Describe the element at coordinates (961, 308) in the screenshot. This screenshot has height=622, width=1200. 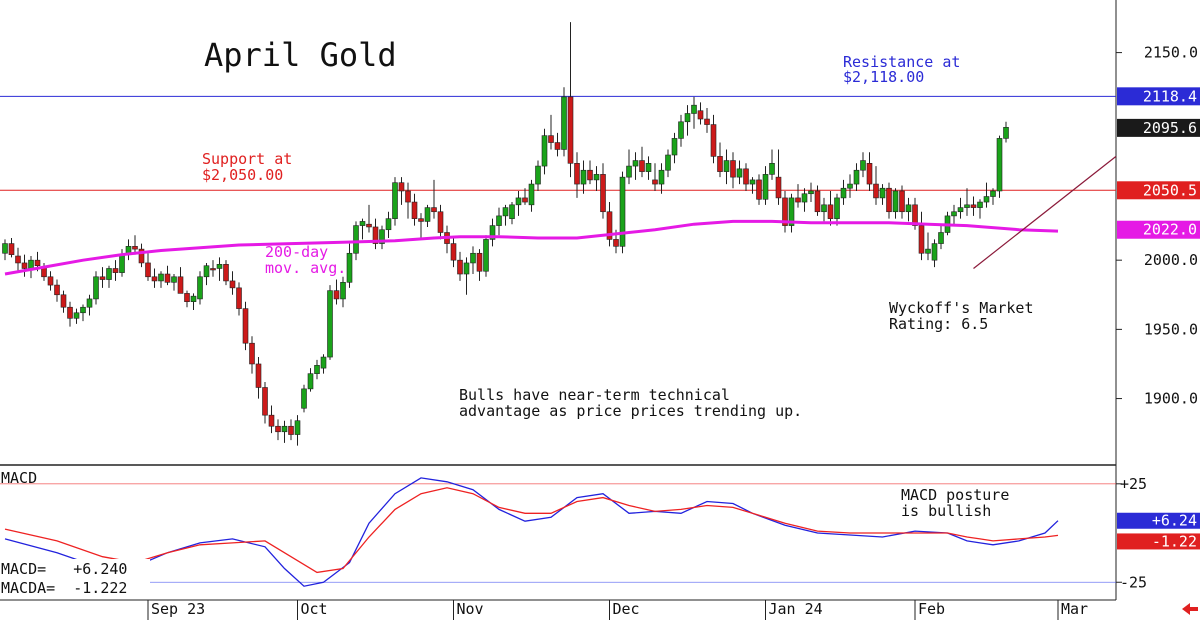
I see `rating-annotation-line1: Wyckoff's Market` at that location.